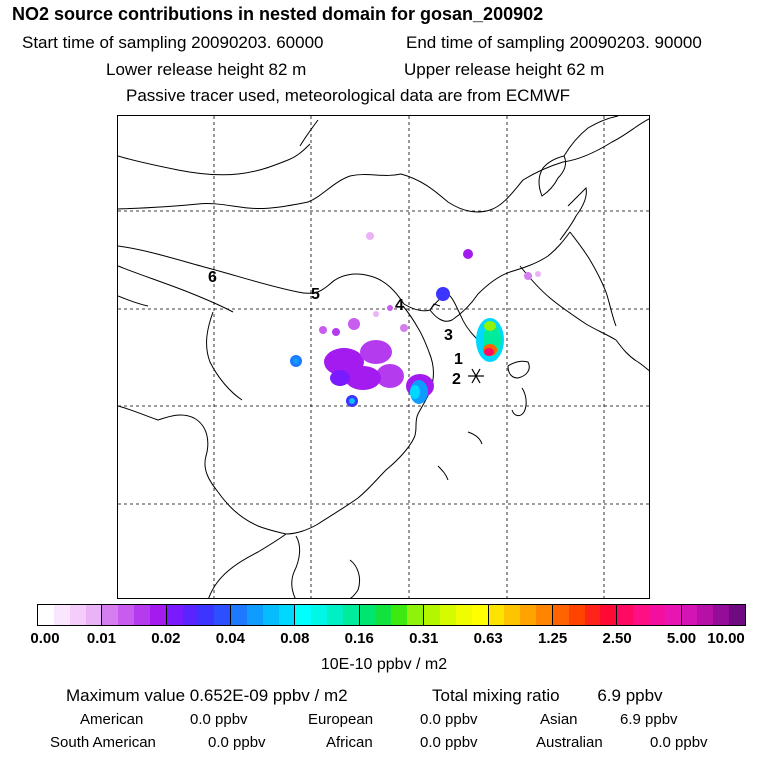 This screenshot has height=768, width=768. Describe the element at coordinates (448, 335) in the screenshot. I see `label-3: 3` at that location.